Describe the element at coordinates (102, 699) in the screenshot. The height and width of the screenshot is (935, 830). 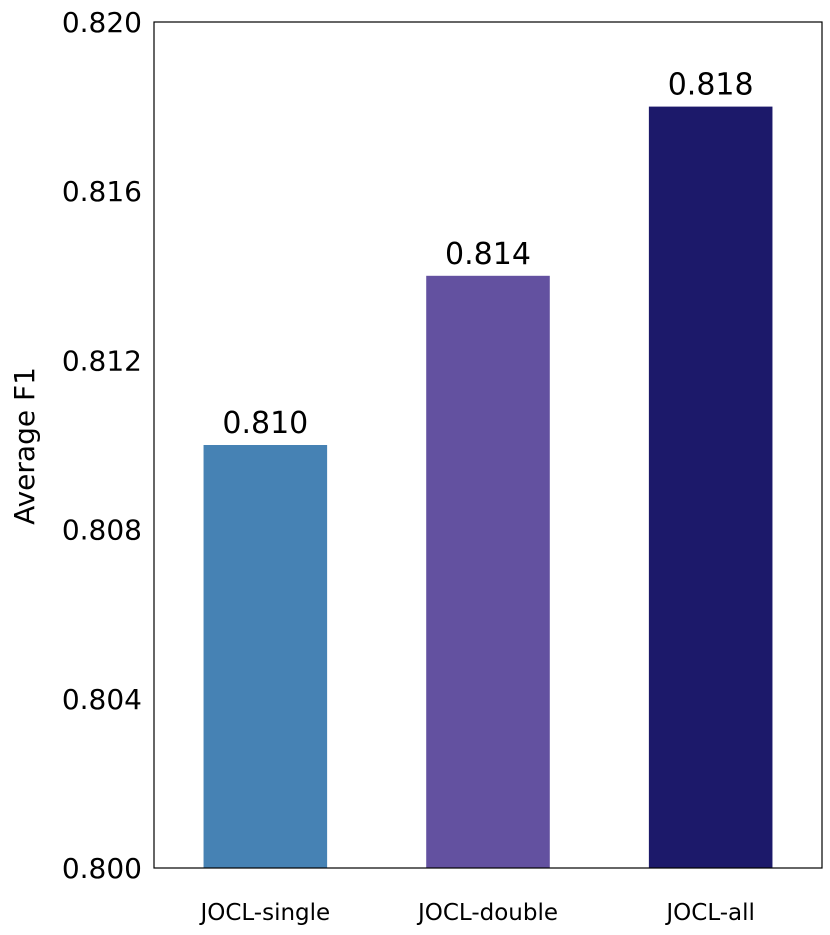
I see `y-tick-label: 0.804` at that location.